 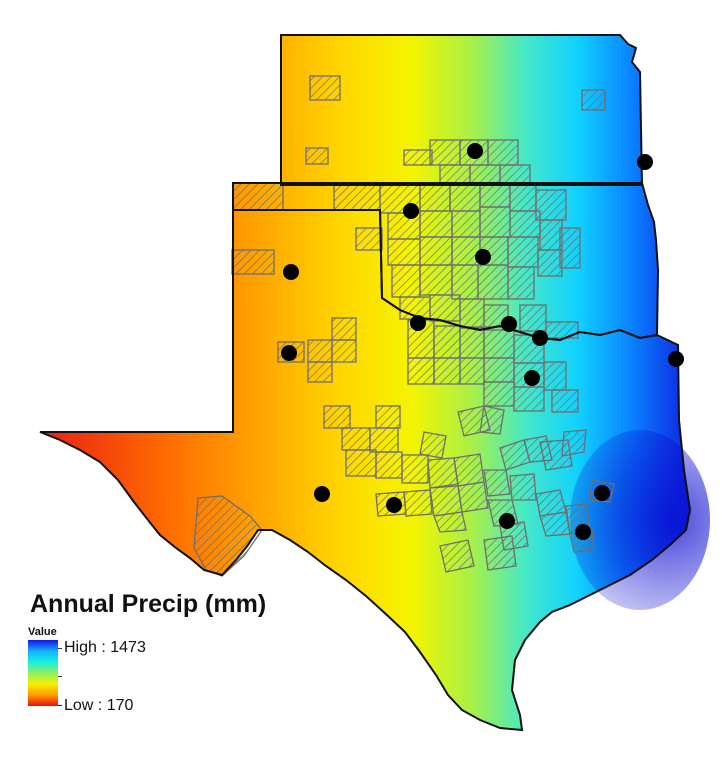 What do you see at coordinates (42, 632) in the screenshot?
I see `legend-value-label: Value` at bounding box center [42, 632].